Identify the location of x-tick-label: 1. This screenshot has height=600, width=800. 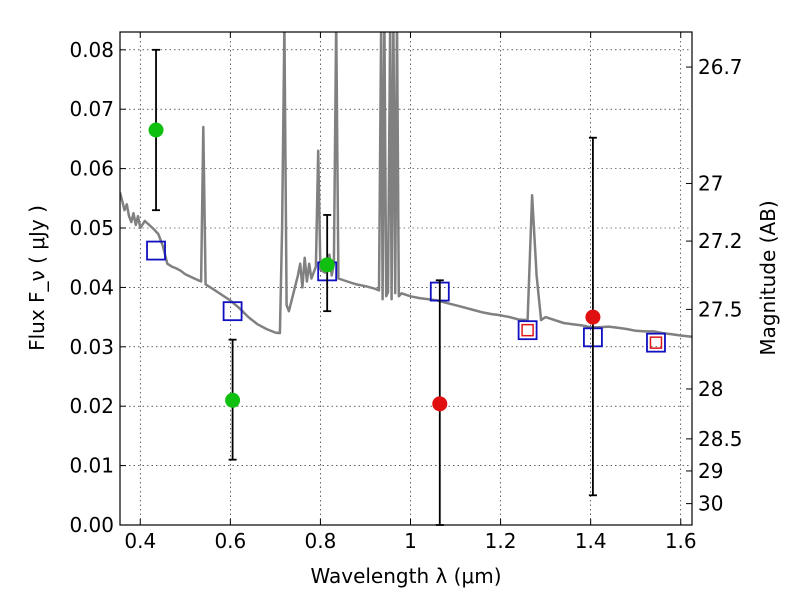
(410, 541).